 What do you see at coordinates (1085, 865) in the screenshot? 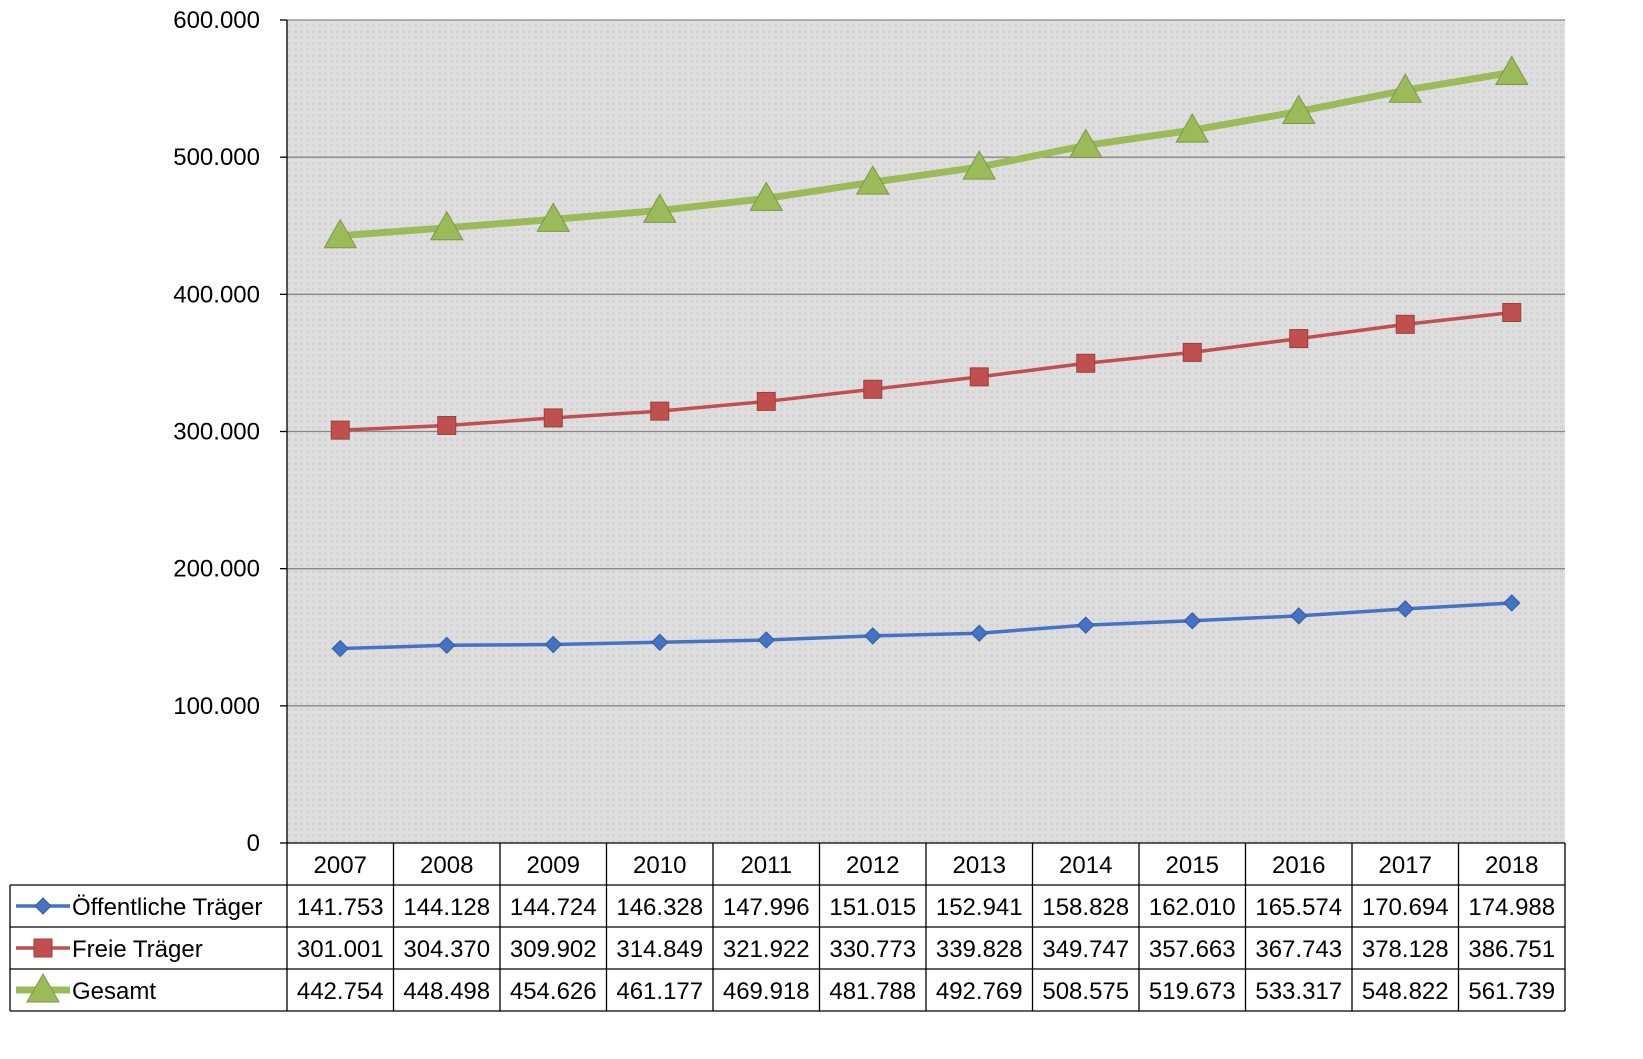
I see `x-category-label: 2014` at bounding box center [1085, 865].